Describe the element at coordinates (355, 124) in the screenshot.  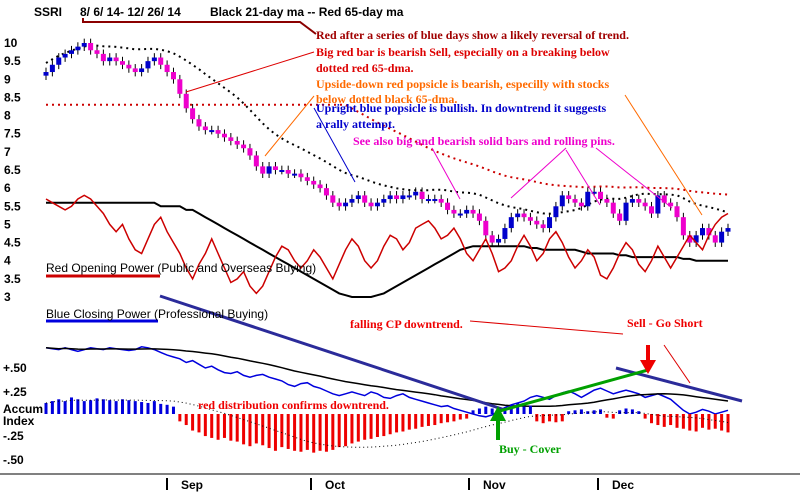
I see `annotation-popsicle-blue-2: a rally attempt.` at that location.